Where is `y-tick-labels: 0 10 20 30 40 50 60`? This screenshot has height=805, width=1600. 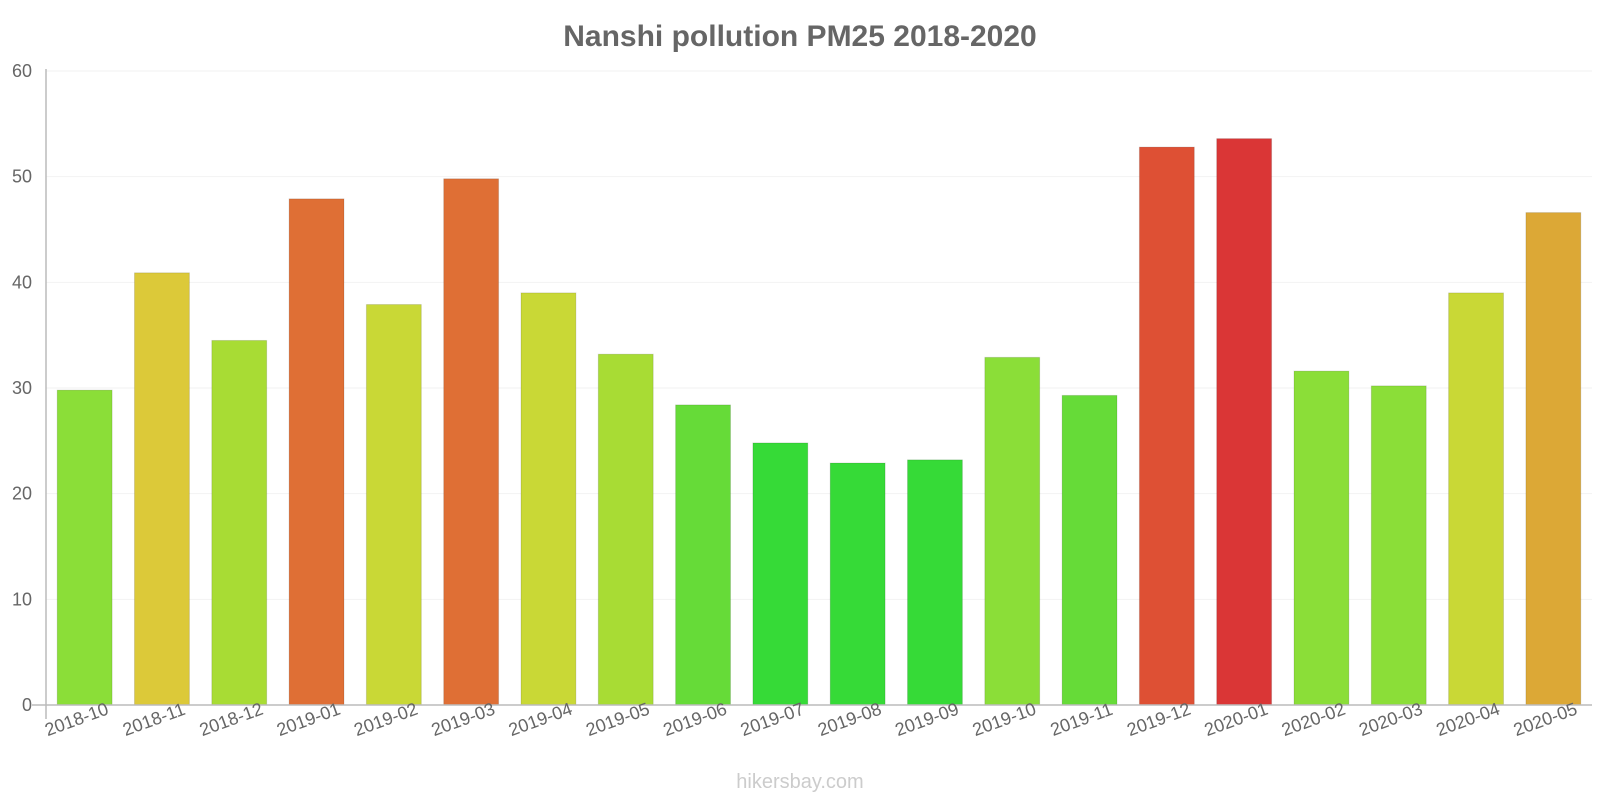
y-tick-labels: 0 10 20 30 40 50 60 is located at coordinates (22, 388).